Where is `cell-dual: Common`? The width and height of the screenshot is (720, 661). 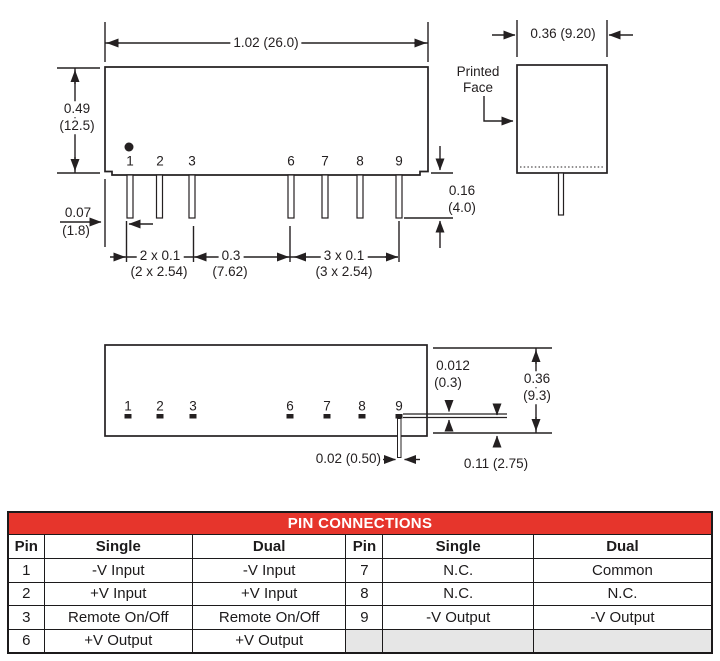 cell-dual: Common is located at coordinates (622, 570).